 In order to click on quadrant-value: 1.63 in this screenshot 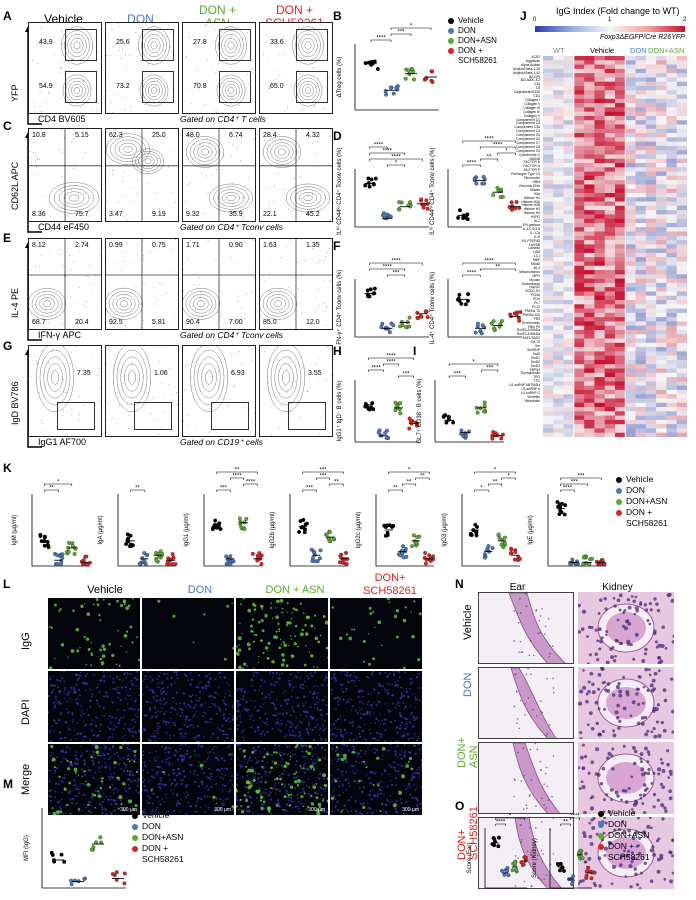, I will do `click(270, 245)`.